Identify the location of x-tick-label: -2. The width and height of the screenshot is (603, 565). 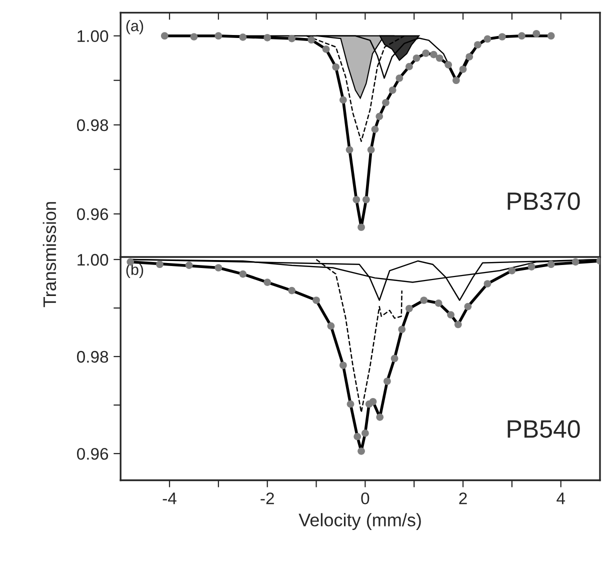
(267, 498).